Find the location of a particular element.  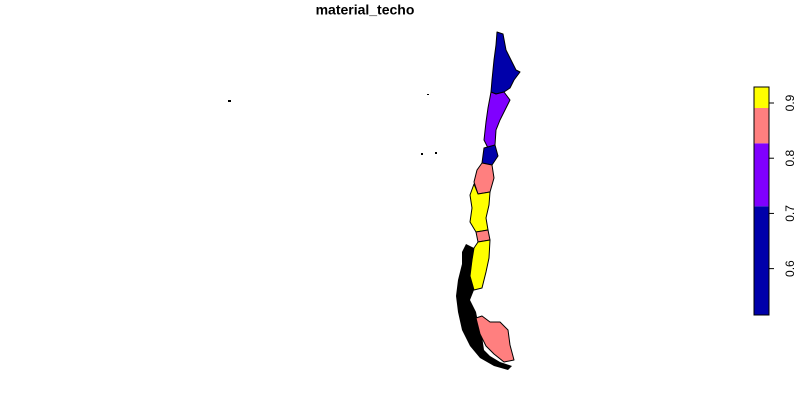

legend-tick-label: 0.8 is located at coordinates (790, 158).